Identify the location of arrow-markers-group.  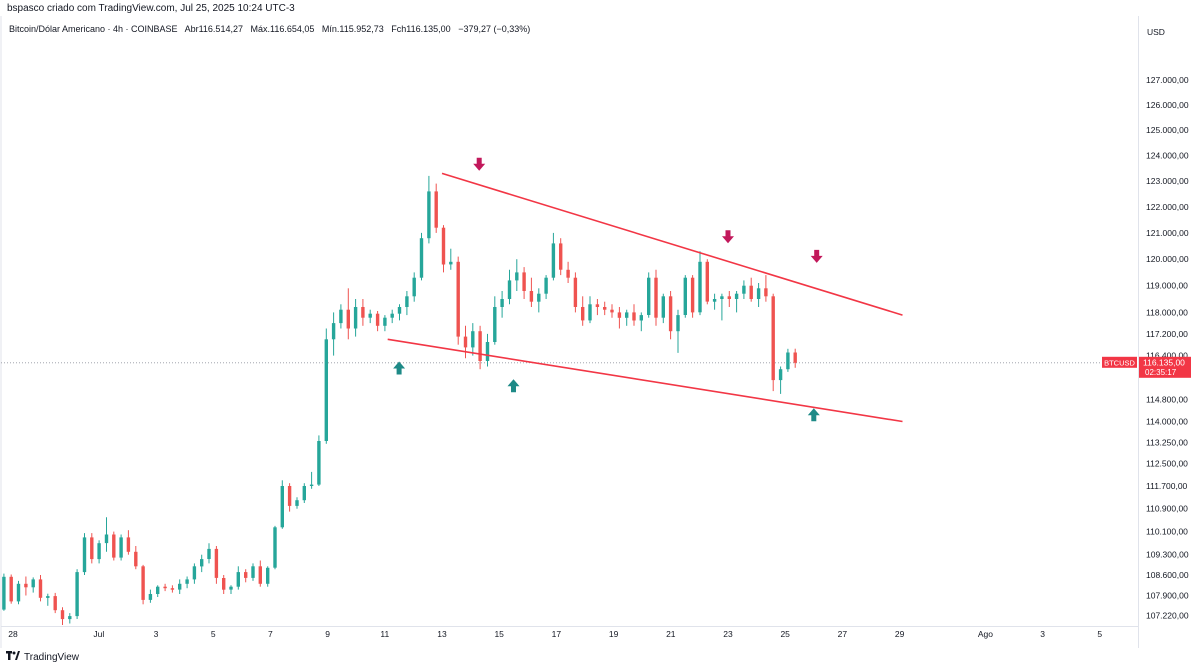
(608, 289).